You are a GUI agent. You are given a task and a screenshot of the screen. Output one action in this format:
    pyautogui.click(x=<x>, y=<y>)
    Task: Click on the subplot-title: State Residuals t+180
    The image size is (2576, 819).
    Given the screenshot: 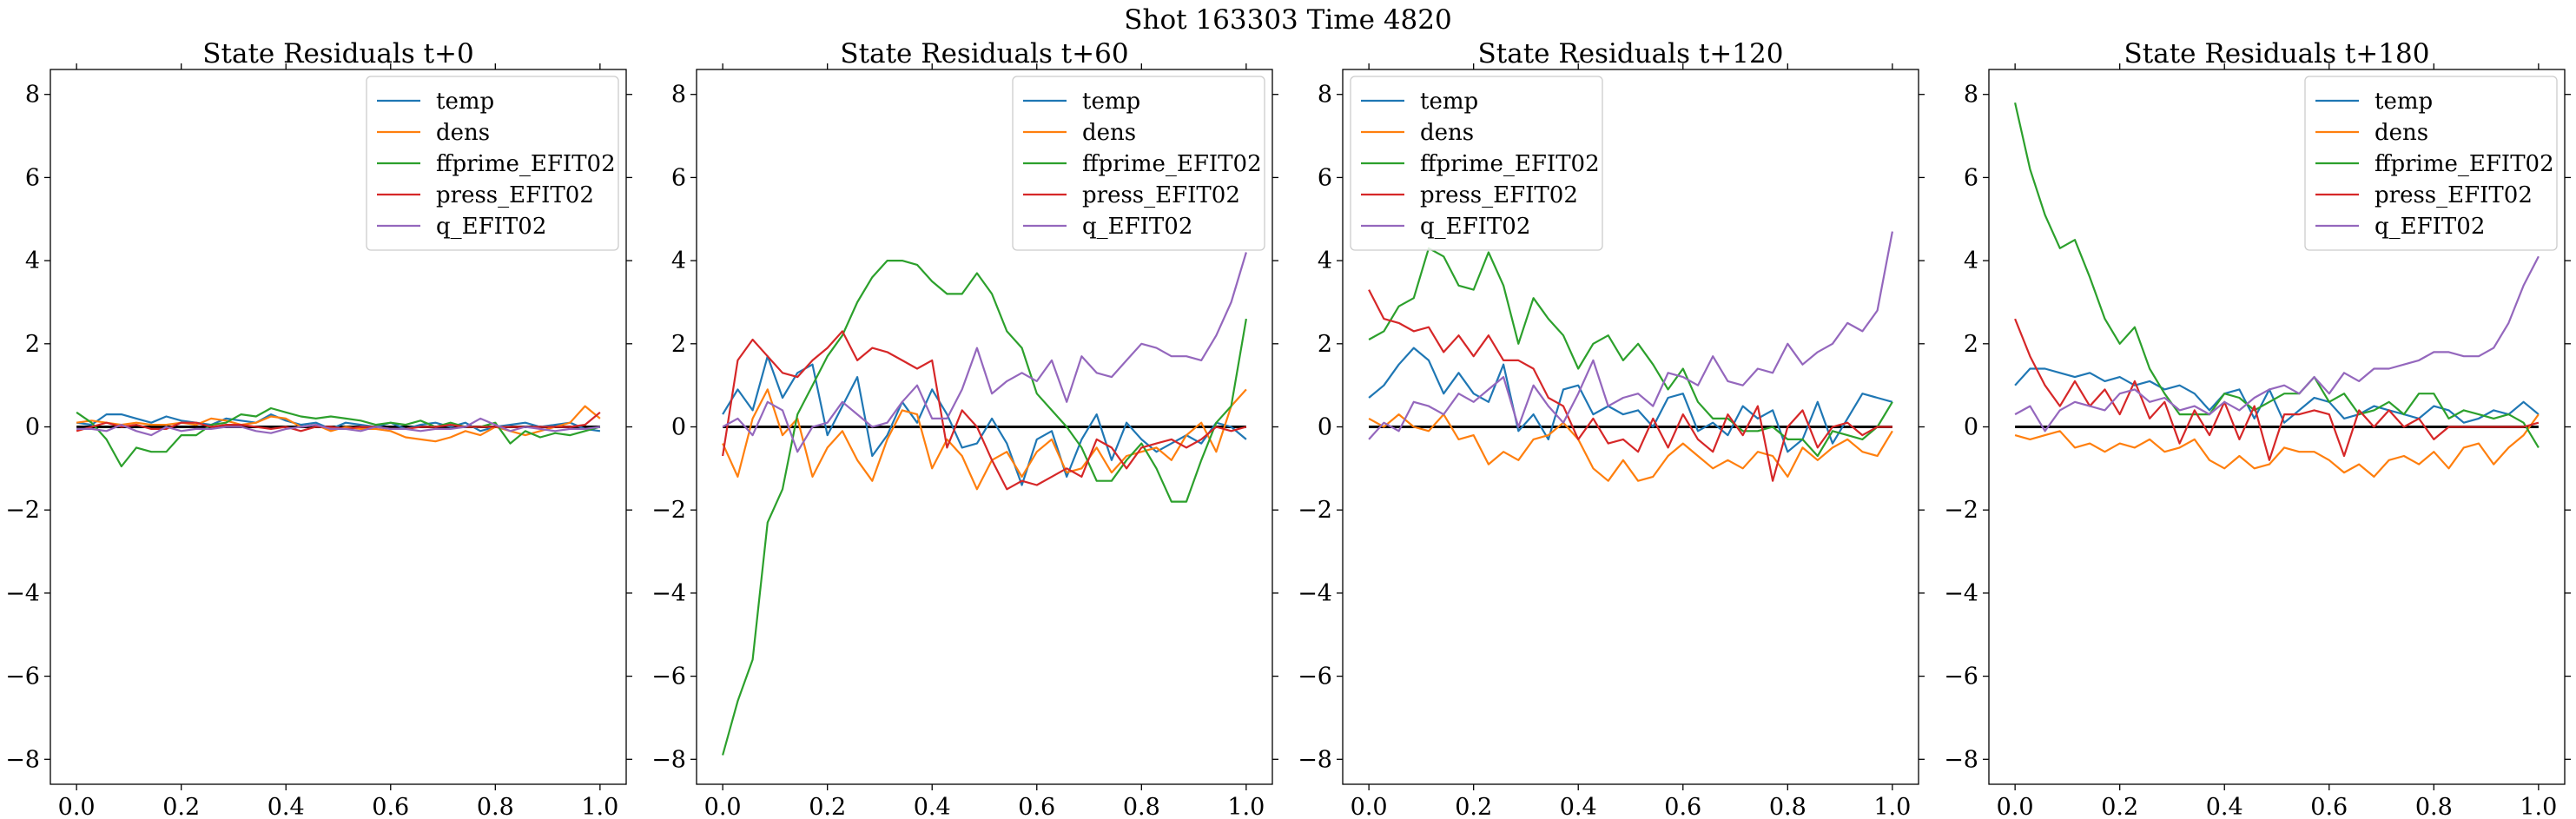 What is the action you would take?
    pyautogui.click(x=2277, y=53)
    